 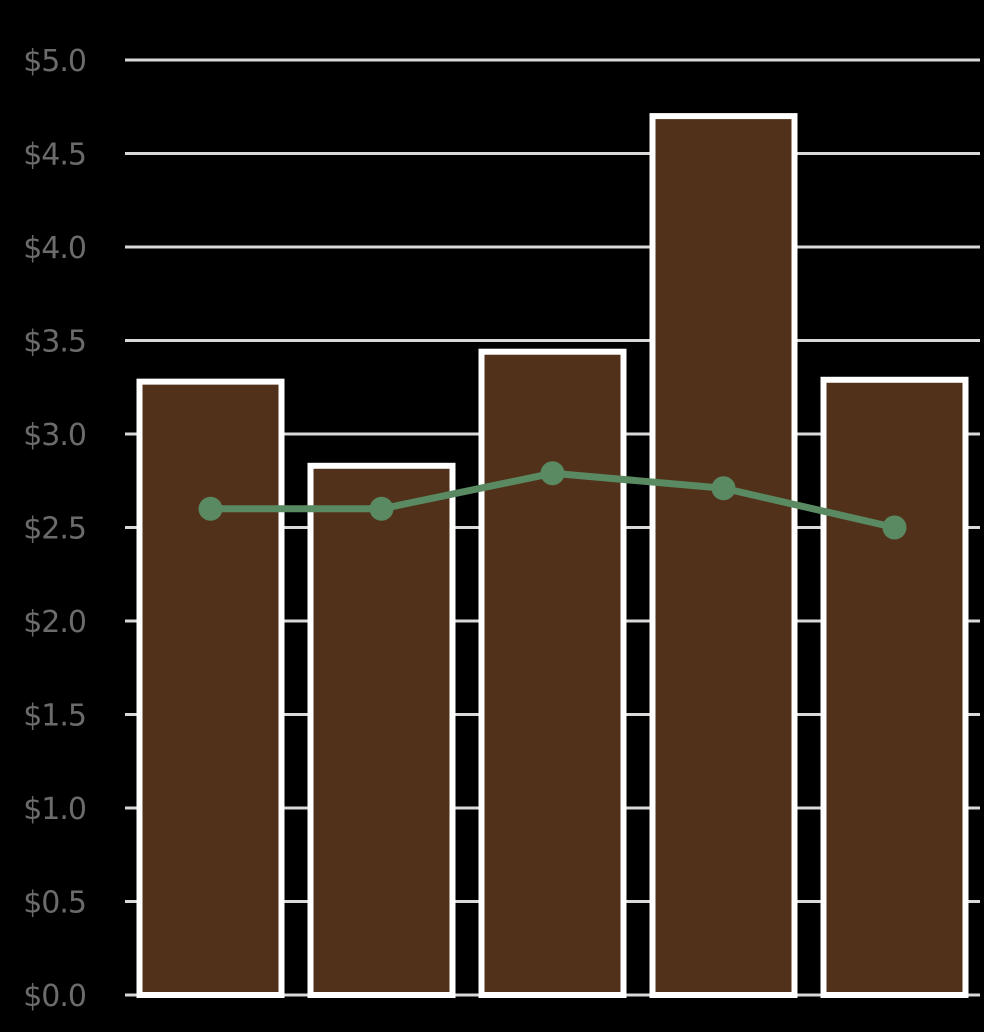 What do you see at coordinates (54, 342) in the screenshot?
I see `y-tick-label: $3.5` at bounding box center [54, 342].